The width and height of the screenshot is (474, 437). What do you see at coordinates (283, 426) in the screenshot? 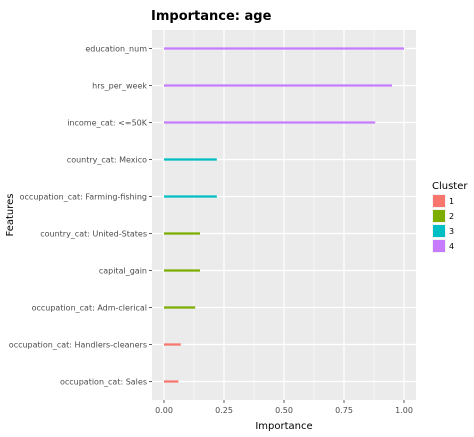
I see `x-axis-title: Importance` at bounding box center [283, 426].